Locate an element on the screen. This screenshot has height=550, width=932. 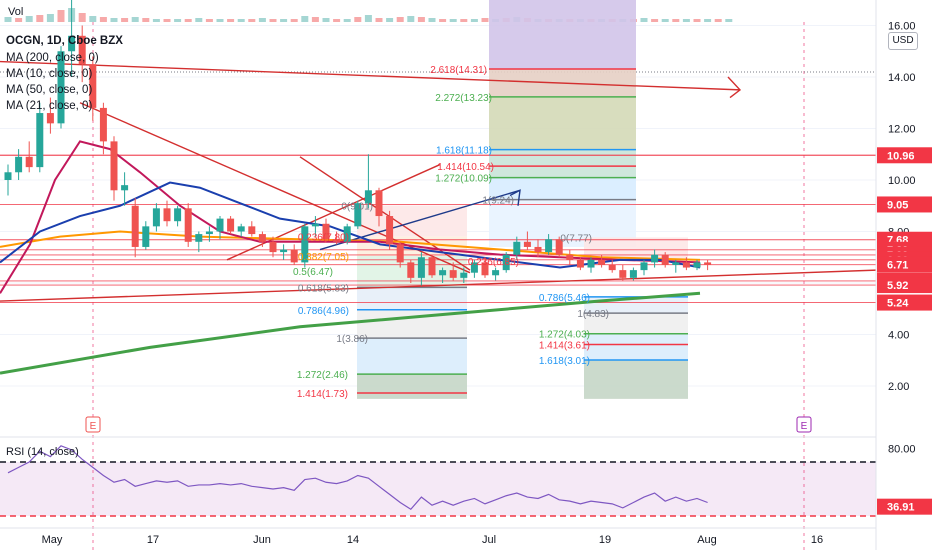
indicator-ma50: MA (50, close, 0) is located at coordinates (49, 90).